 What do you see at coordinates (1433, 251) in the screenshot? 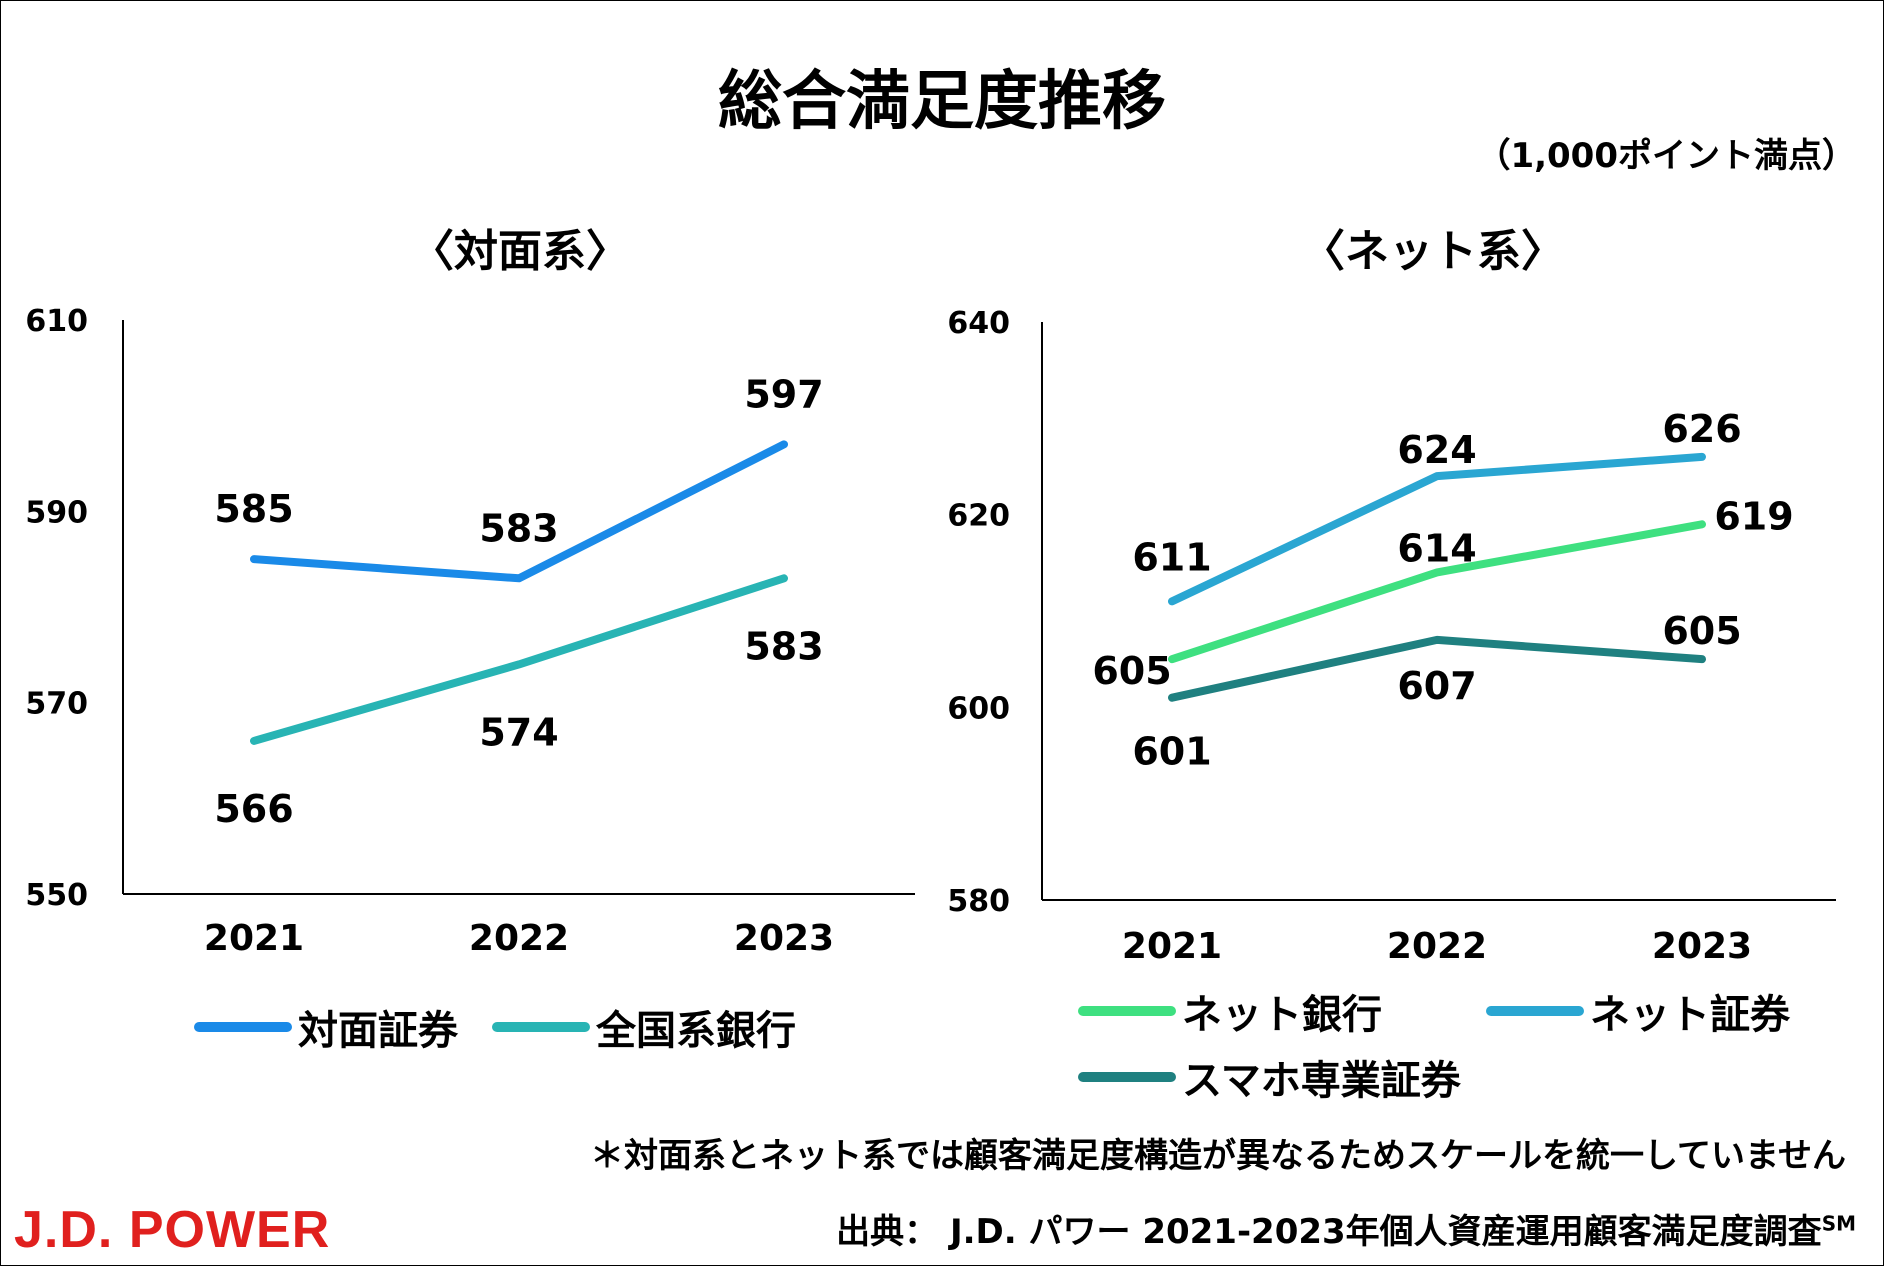
I see `right-chart-title: 〈ネット系〉` at bounding box center [1433, 251].